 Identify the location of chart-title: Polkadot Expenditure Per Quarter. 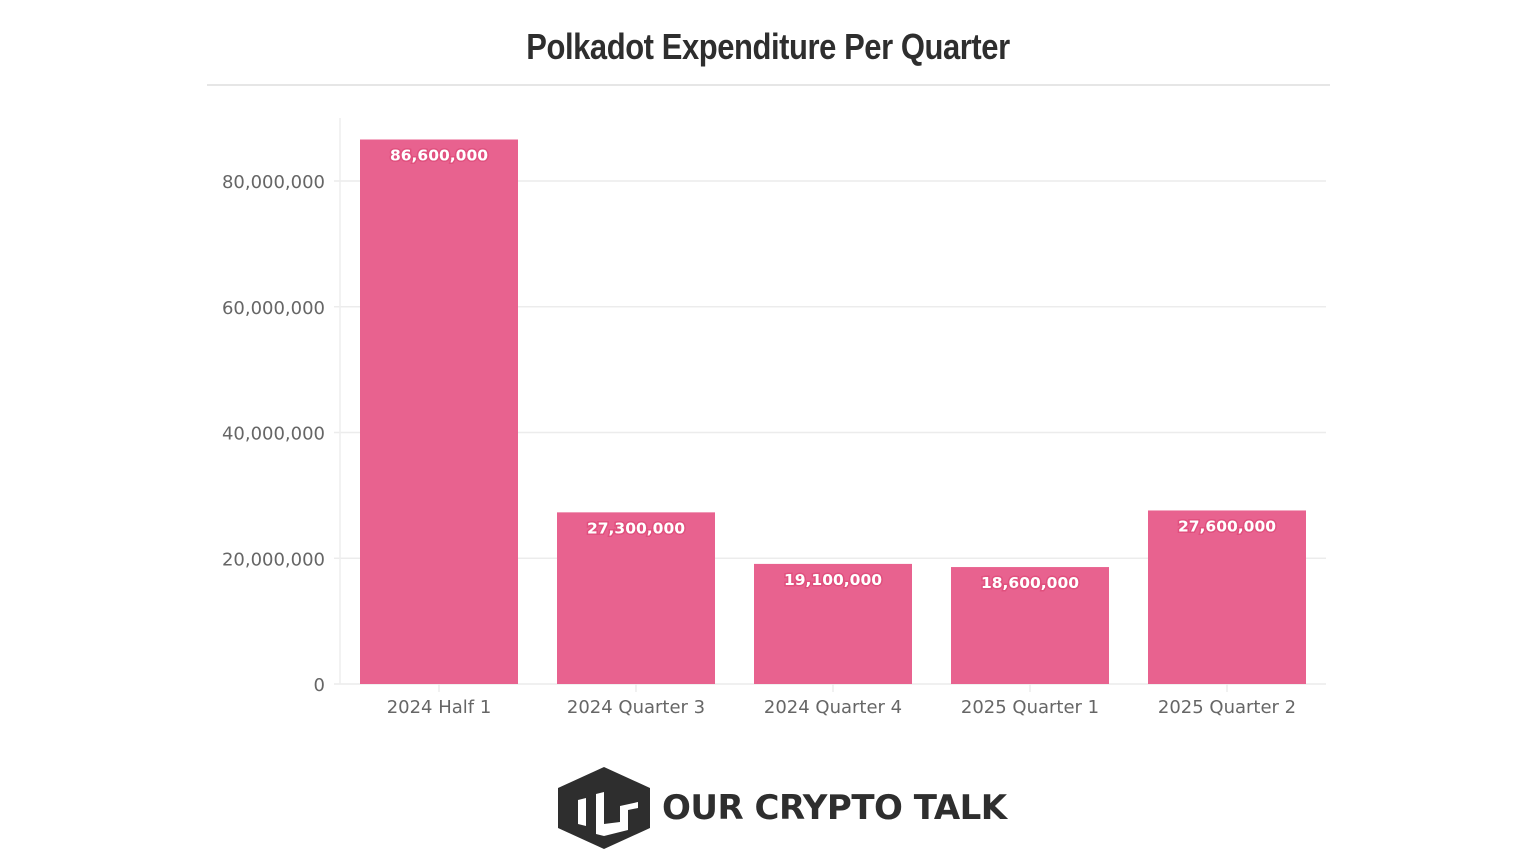
(768, 46).